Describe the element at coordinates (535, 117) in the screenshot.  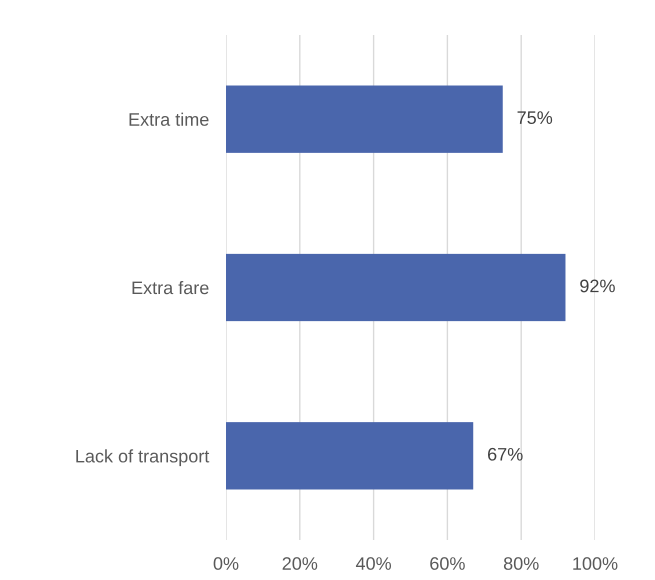
I see `data-label: 75%` at that location.